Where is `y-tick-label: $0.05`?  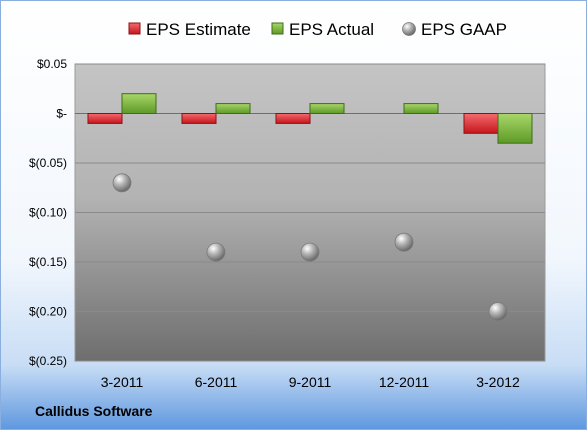
y-tick-label: $0.05 is located at coordinates (52, 64).